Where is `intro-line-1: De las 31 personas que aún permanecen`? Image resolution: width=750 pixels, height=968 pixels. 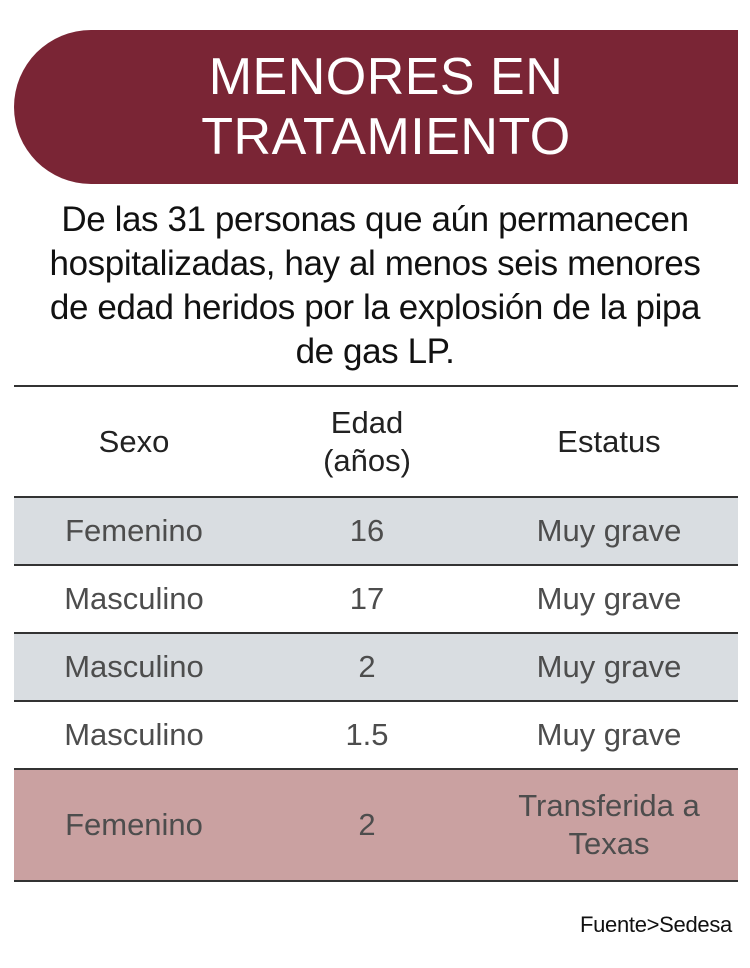
intro-line-1: De las 31 personas que aún permanecen is located at coordinates (375, 219).